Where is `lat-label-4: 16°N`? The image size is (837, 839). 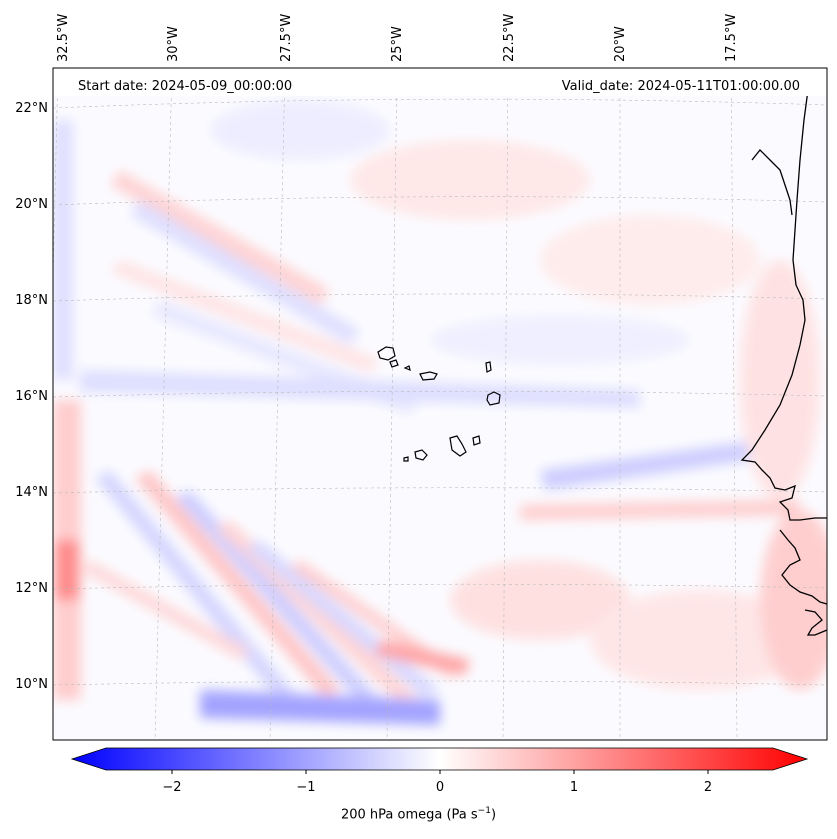 lat-label-4: 16°N is located at coordinates (31, 396).